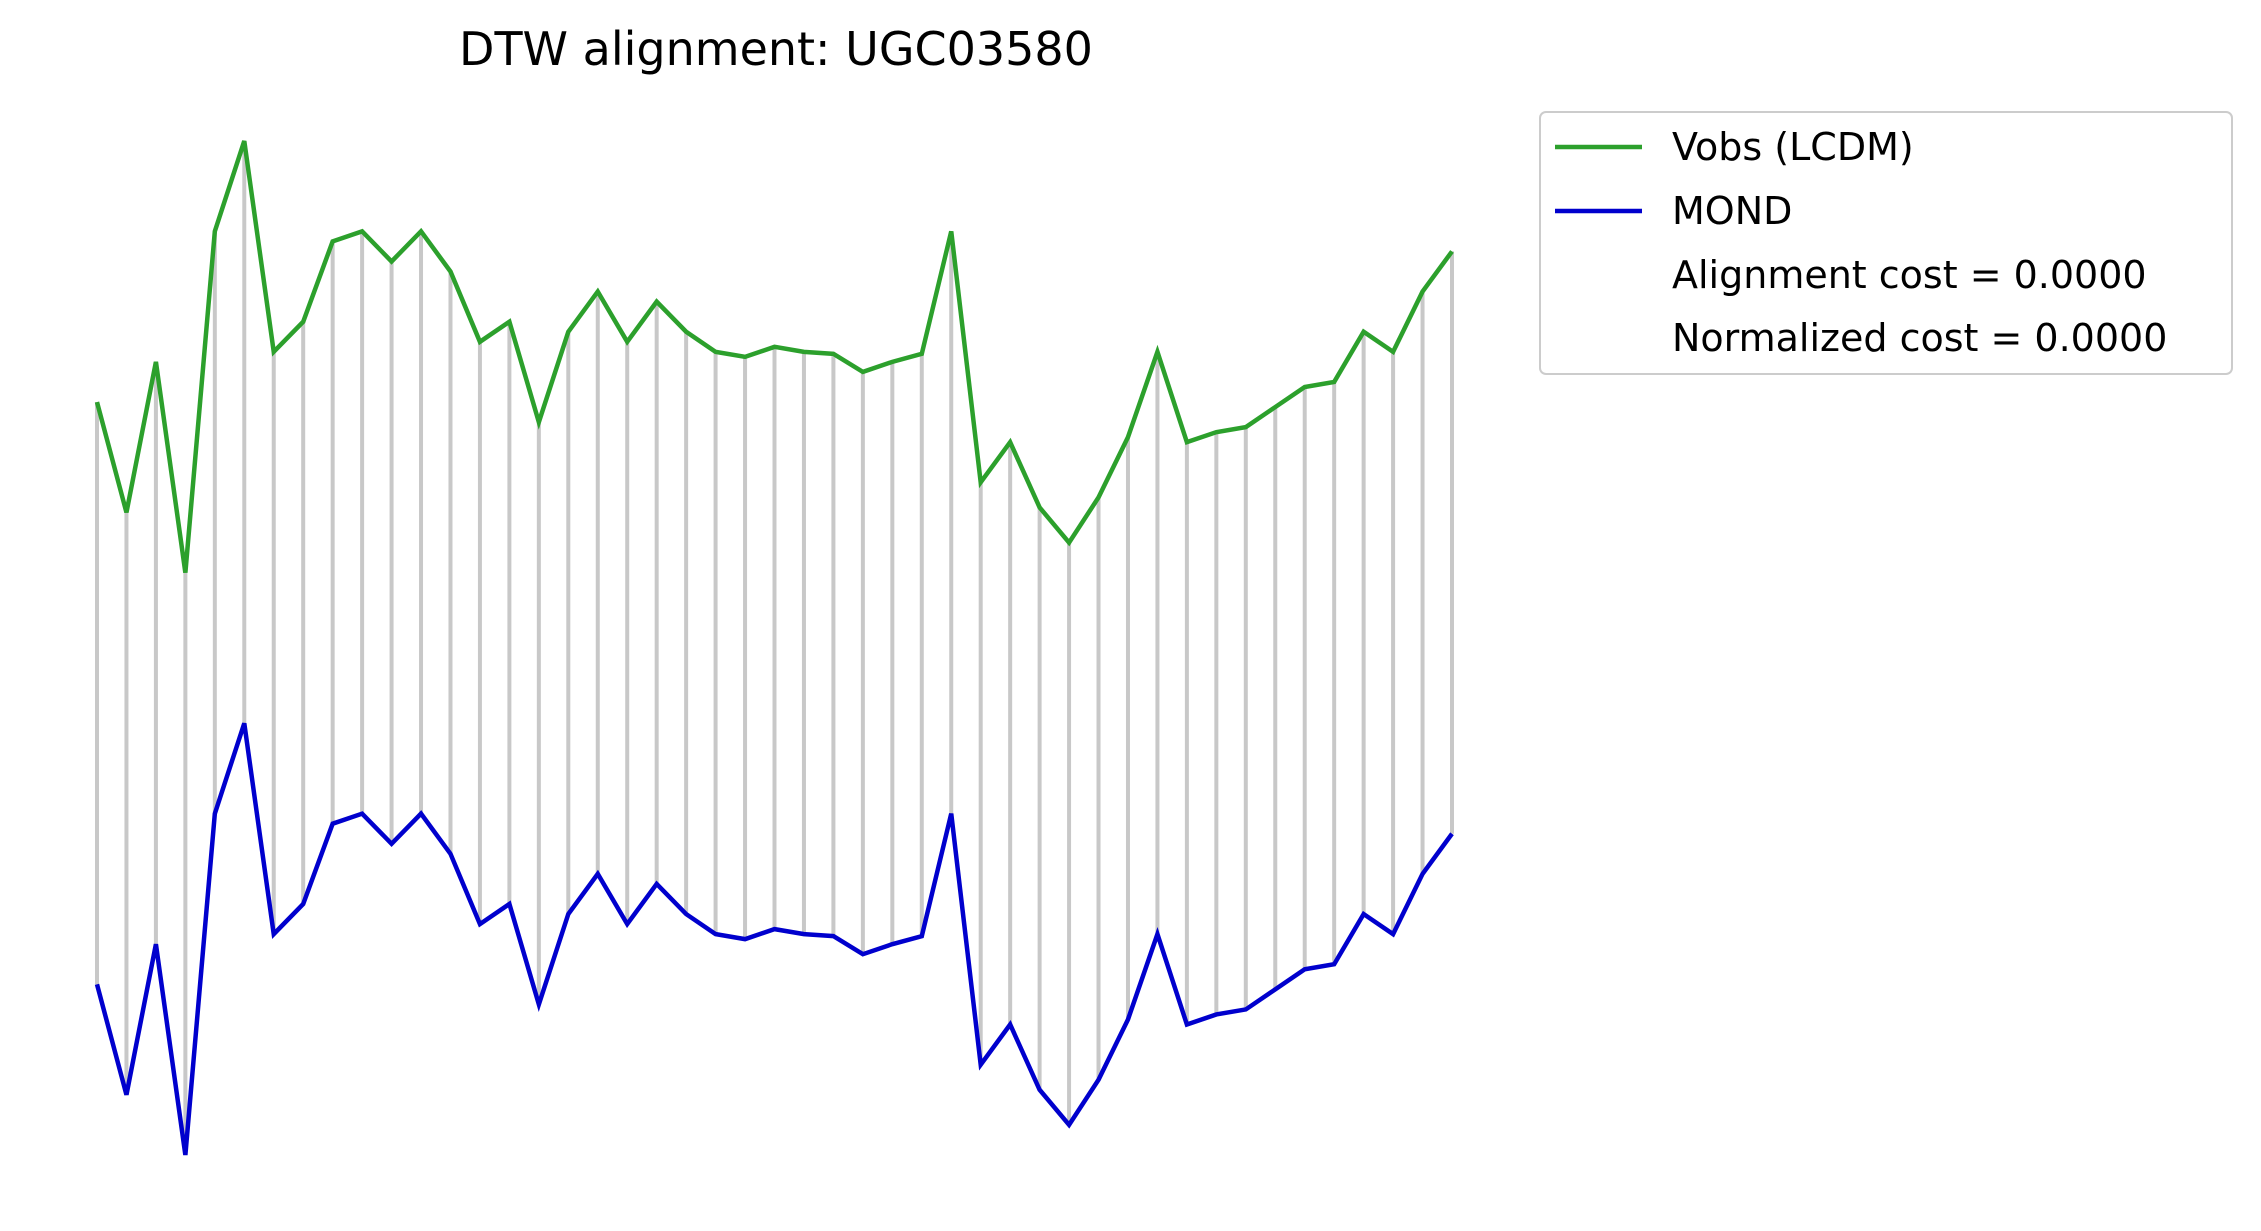  Describe the element at coordinates (776, 49) in the screenshot. I see `chart-title: DTW alignment: UGC03580` at that location.